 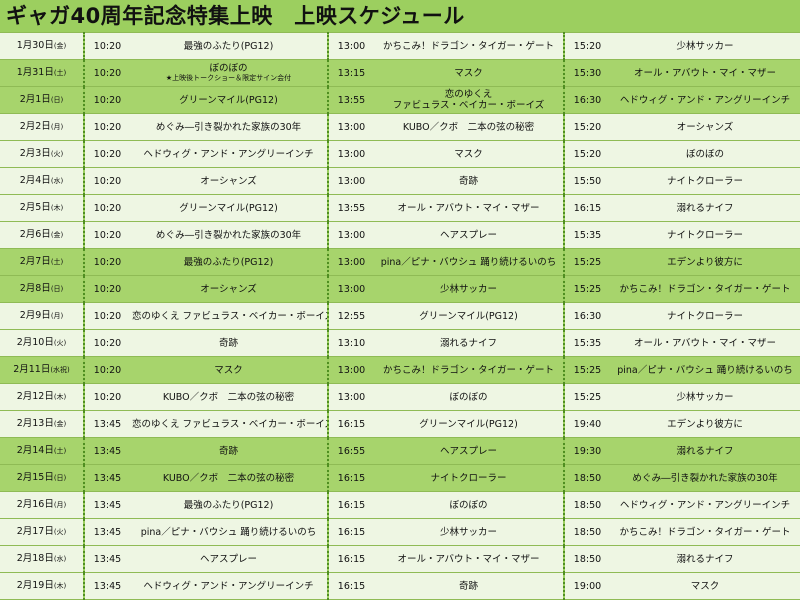 I want to click on date-text: 2月19日, so click(x=35, y=585).